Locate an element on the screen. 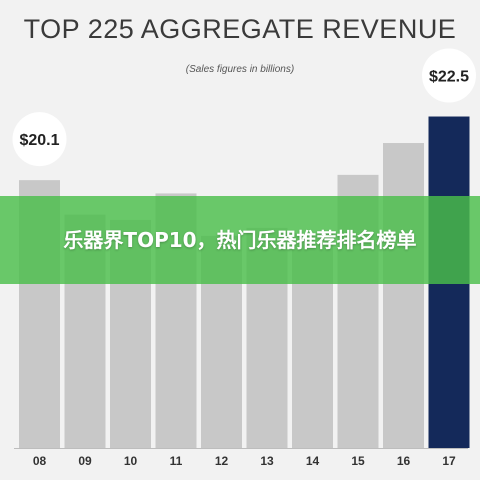 This screenshot has width=480, height=480. x-tick-label: 08 is located at coordinates (40, 461).